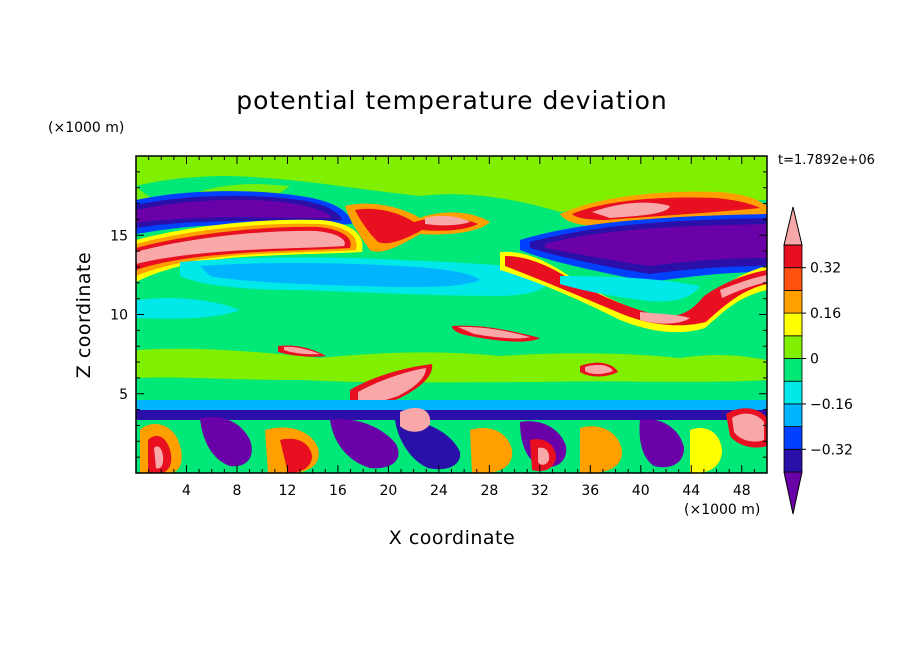 The width and height of the screenshot is (904, 654). I want to click on x-axis-unit: (×1000 m), so click(722, 510).